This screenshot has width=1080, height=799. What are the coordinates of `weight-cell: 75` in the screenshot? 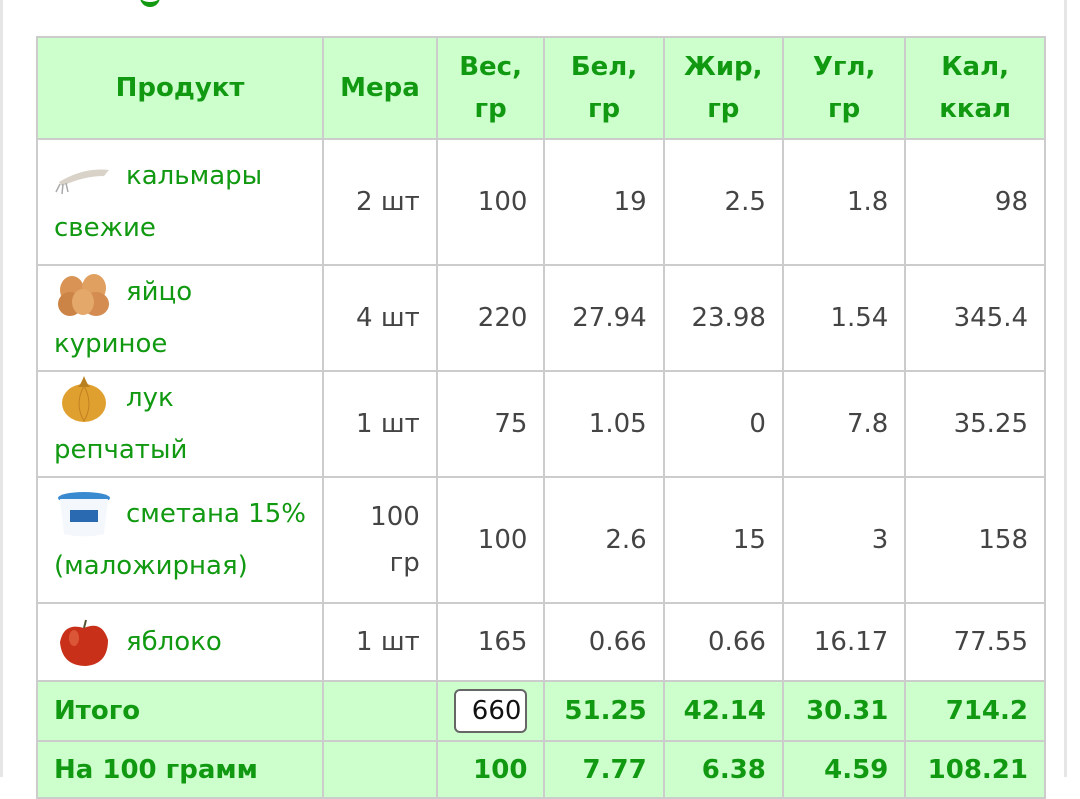 It's located at (490, 424).